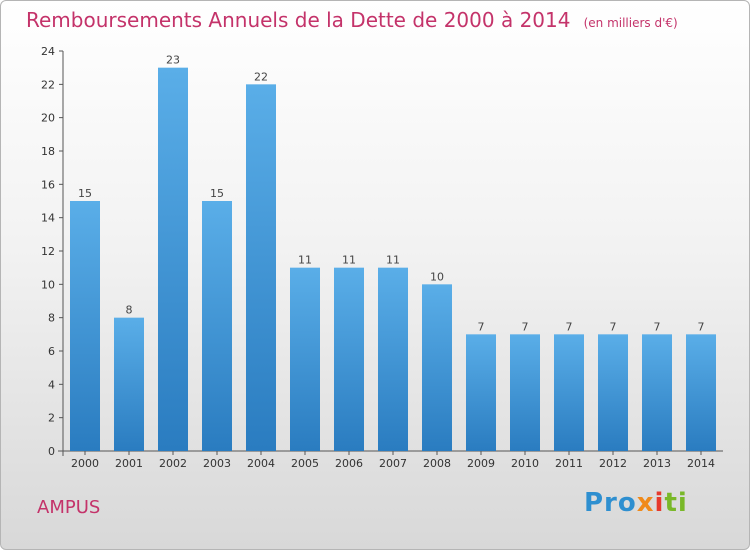 This screenshot has width=750, height=550. I want to click on x-tick-label: 2012, so click(613, 463).